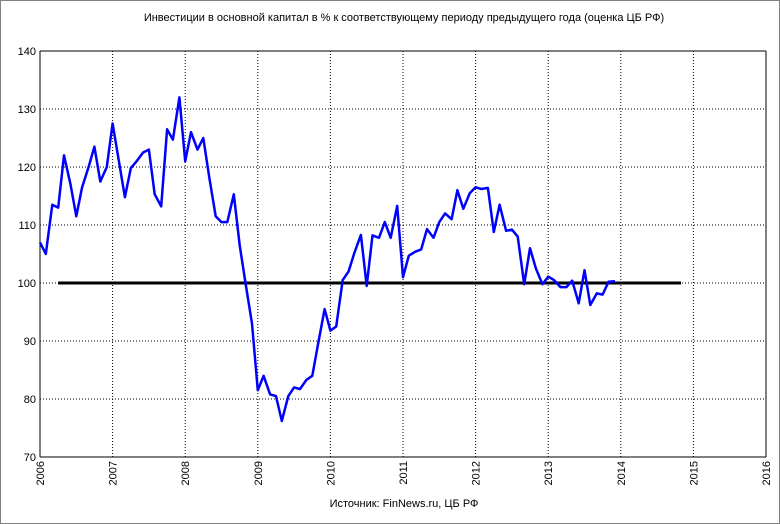 The image size is (780, 524). I want to click on x-tick-label: 2007, so click(114, 473).